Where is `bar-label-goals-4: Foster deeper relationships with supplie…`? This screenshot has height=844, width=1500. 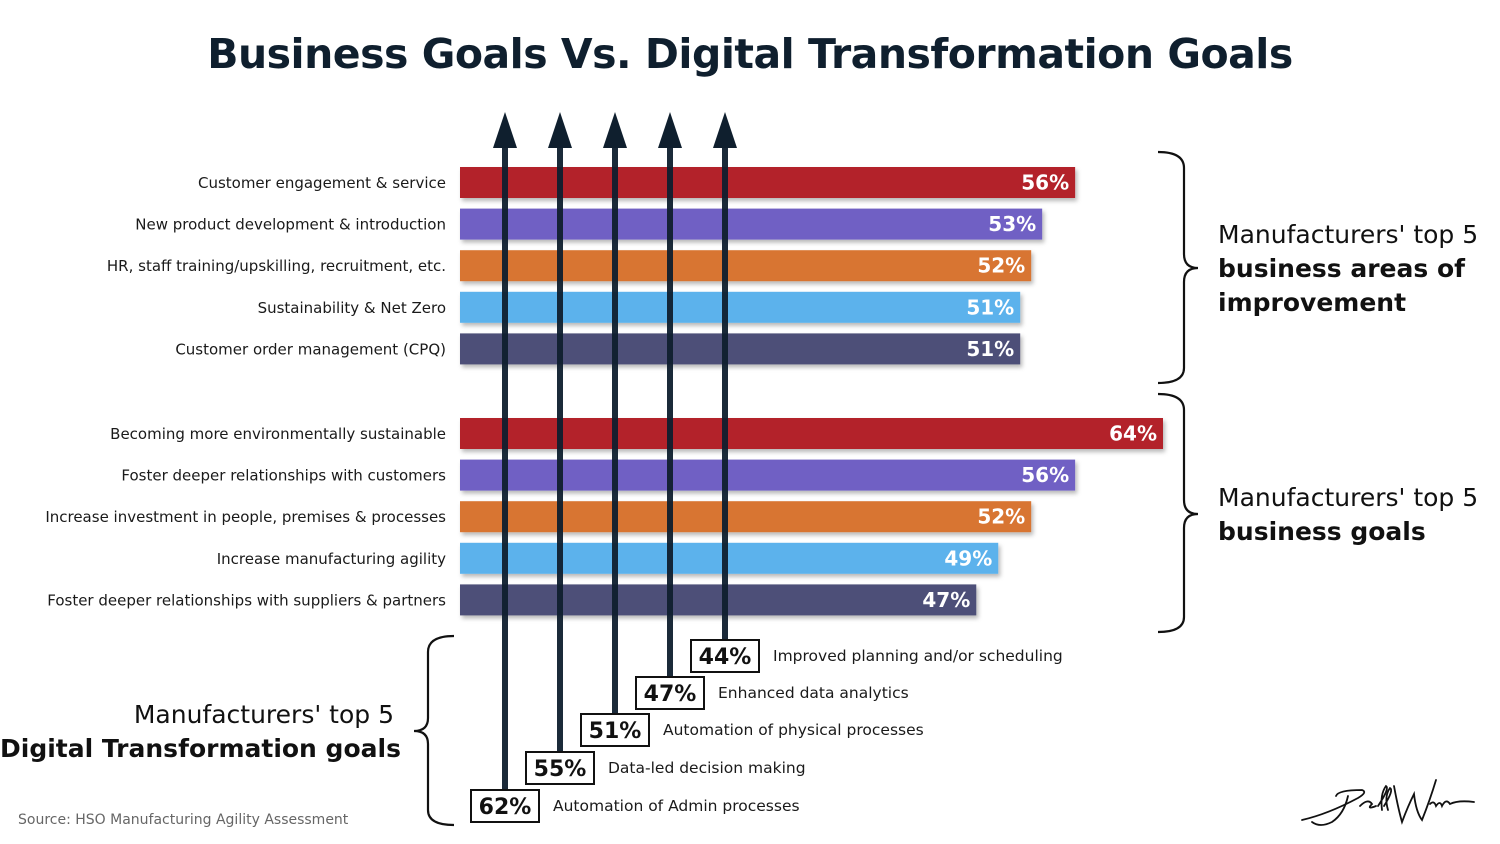
bar-label-goals-4: Foster deeper relationships with supplie… is located at coordinates (246, 600).